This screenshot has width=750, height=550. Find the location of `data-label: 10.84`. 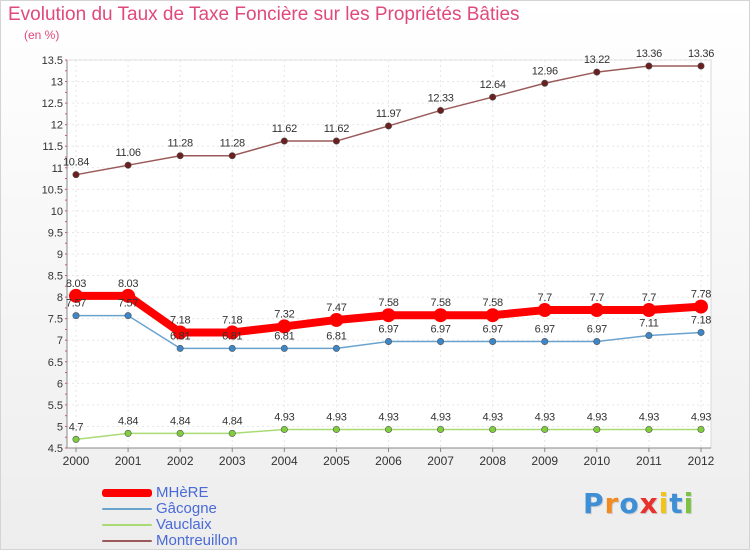

data-label: 10.84 is located at coordinates (76, 163).